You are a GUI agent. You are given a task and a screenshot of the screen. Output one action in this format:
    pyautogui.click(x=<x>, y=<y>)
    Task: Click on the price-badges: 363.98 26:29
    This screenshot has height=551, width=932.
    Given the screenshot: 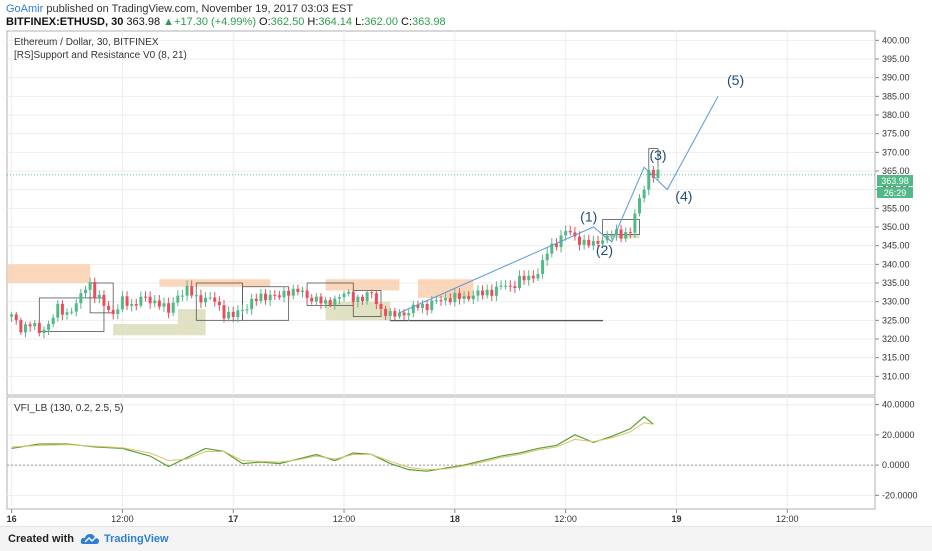 What is the action you would take?
    pyautogui.click(x=895, y=186)
    